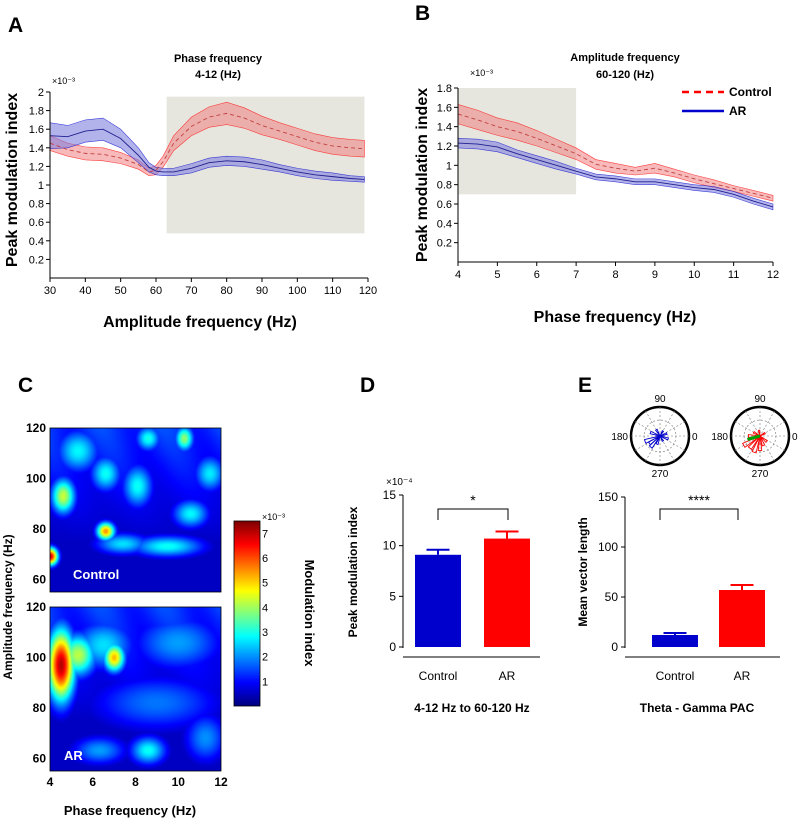  Describe the element at coordinates (625, 58) in the screenshot. I see `panel-b-title: Amplitude frequency` at that location.